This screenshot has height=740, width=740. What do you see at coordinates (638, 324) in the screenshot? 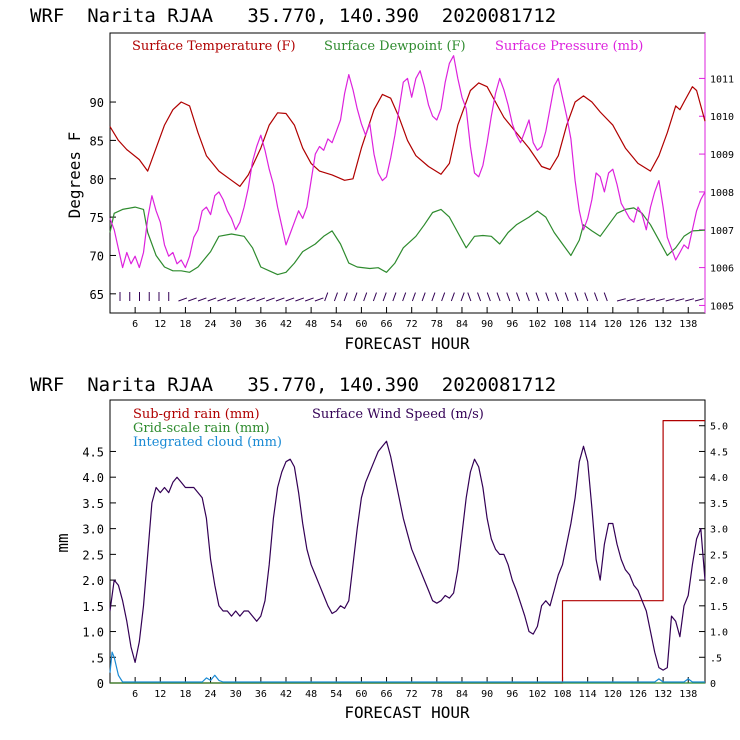
I see `x-tick-label: 126` at bounding box center [638, 324].